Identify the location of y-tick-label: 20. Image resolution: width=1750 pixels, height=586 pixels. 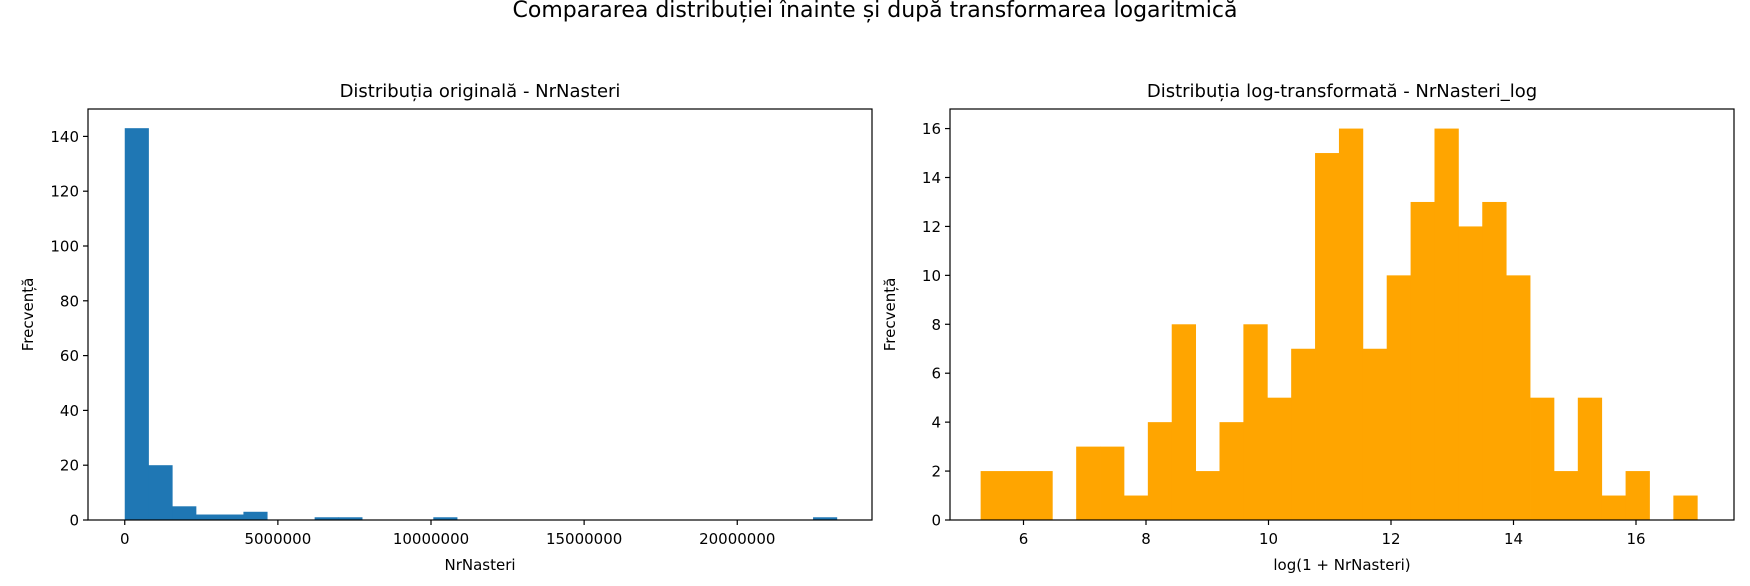
(69, 466).